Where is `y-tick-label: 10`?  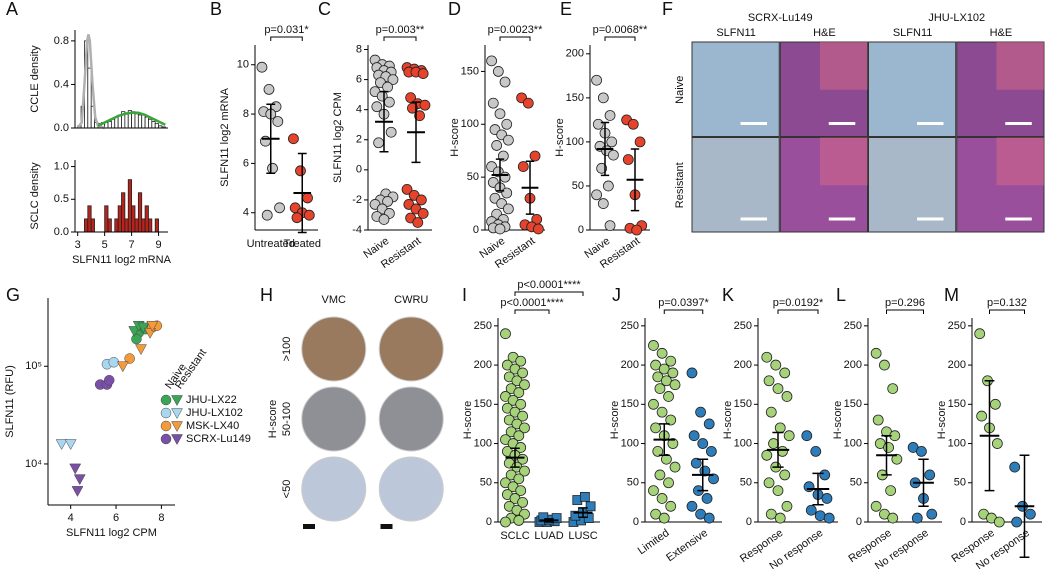 y-tick-label: 10 is located at coordinates (243, 65).